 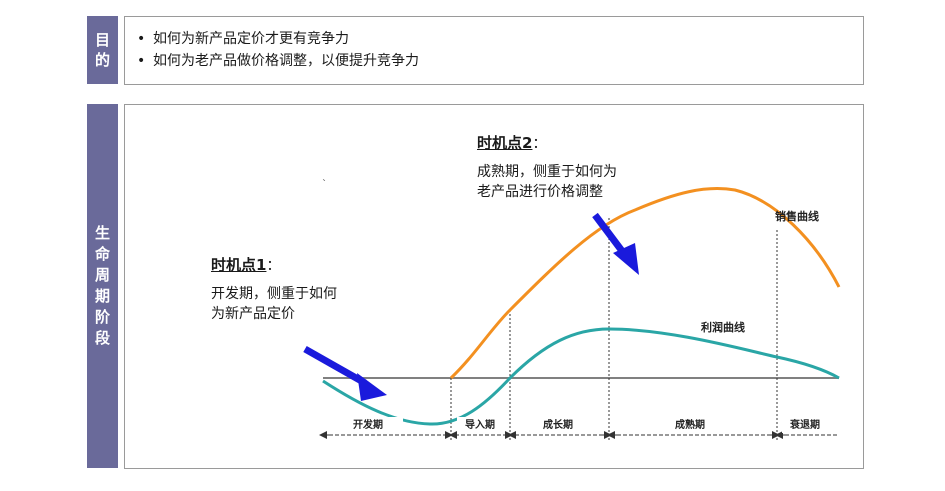 I want to click on timing-point-2-line1: 成熟期，侧重于如何为, so click(x=547, y=172).